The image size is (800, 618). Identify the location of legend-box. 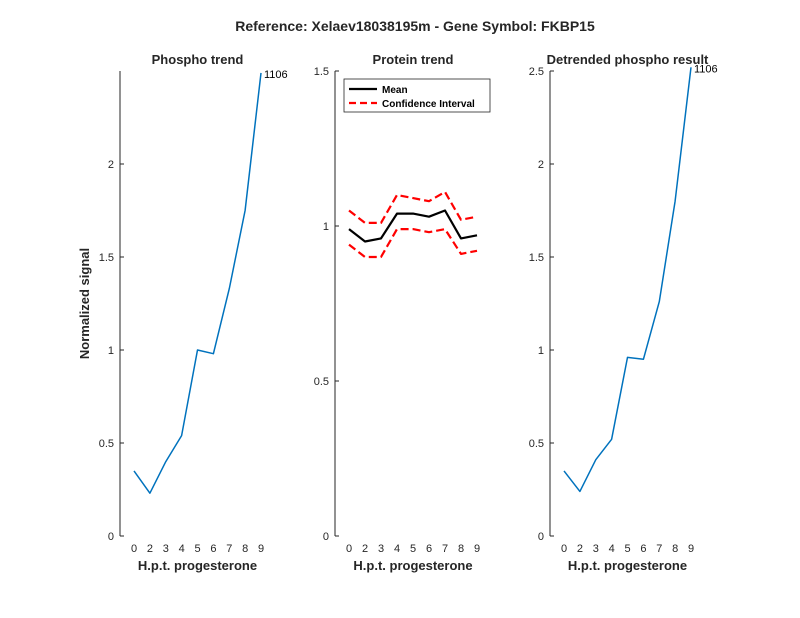
(417, 95).